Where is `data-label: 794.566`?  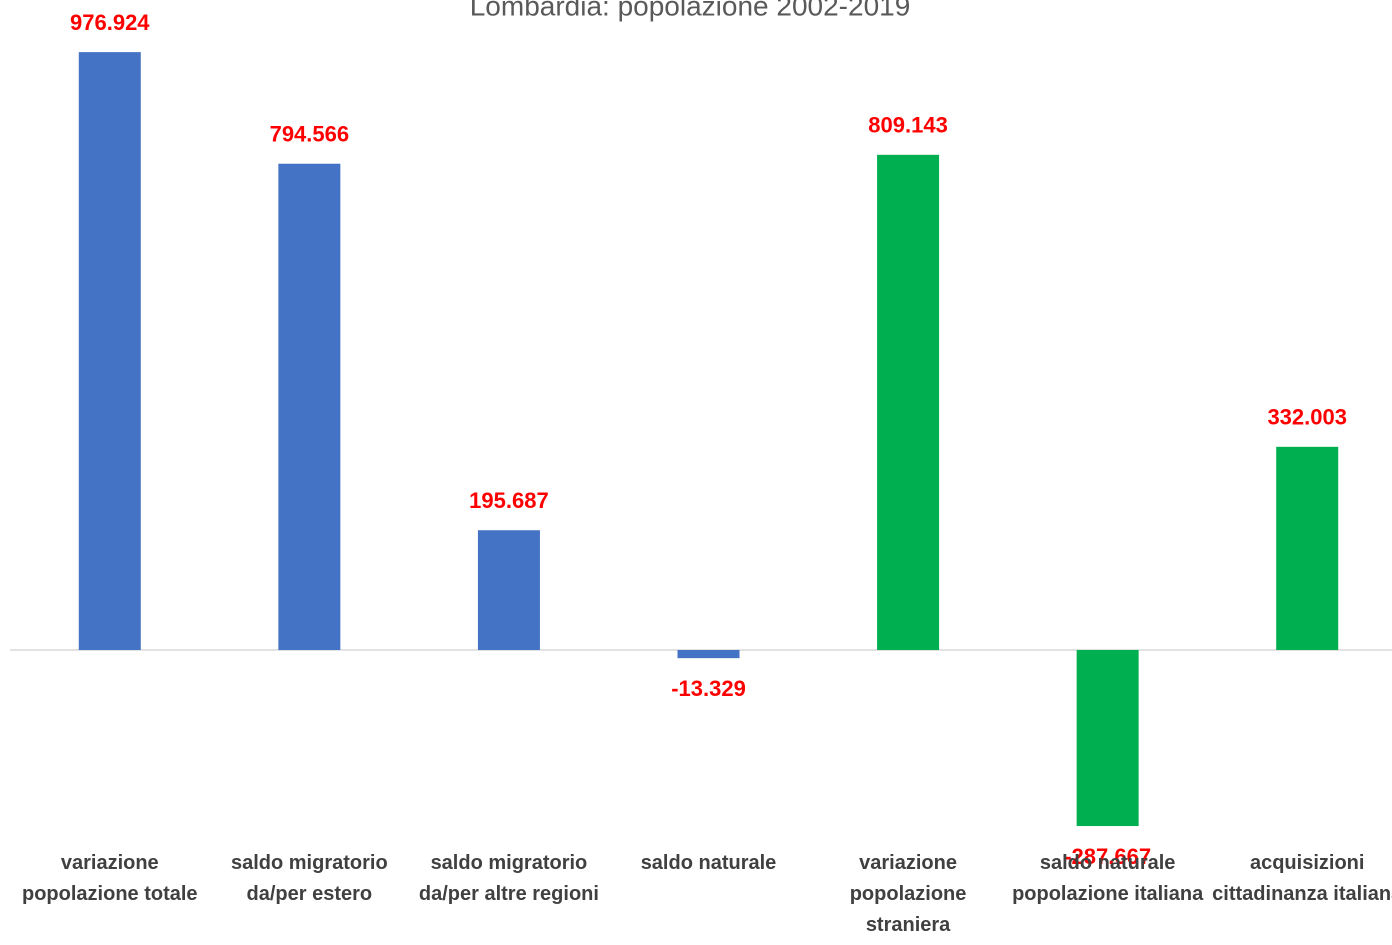
data-label: 794.566 is located at coordinates (310, 134).